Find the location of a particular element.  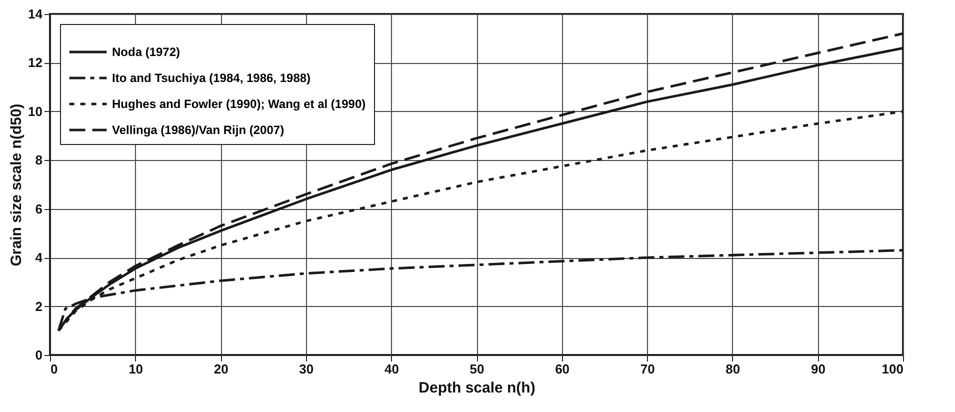

legend-label: Ito and Tsuchiya (1984, 1986, 1988) is located at coordinates (211, 78).